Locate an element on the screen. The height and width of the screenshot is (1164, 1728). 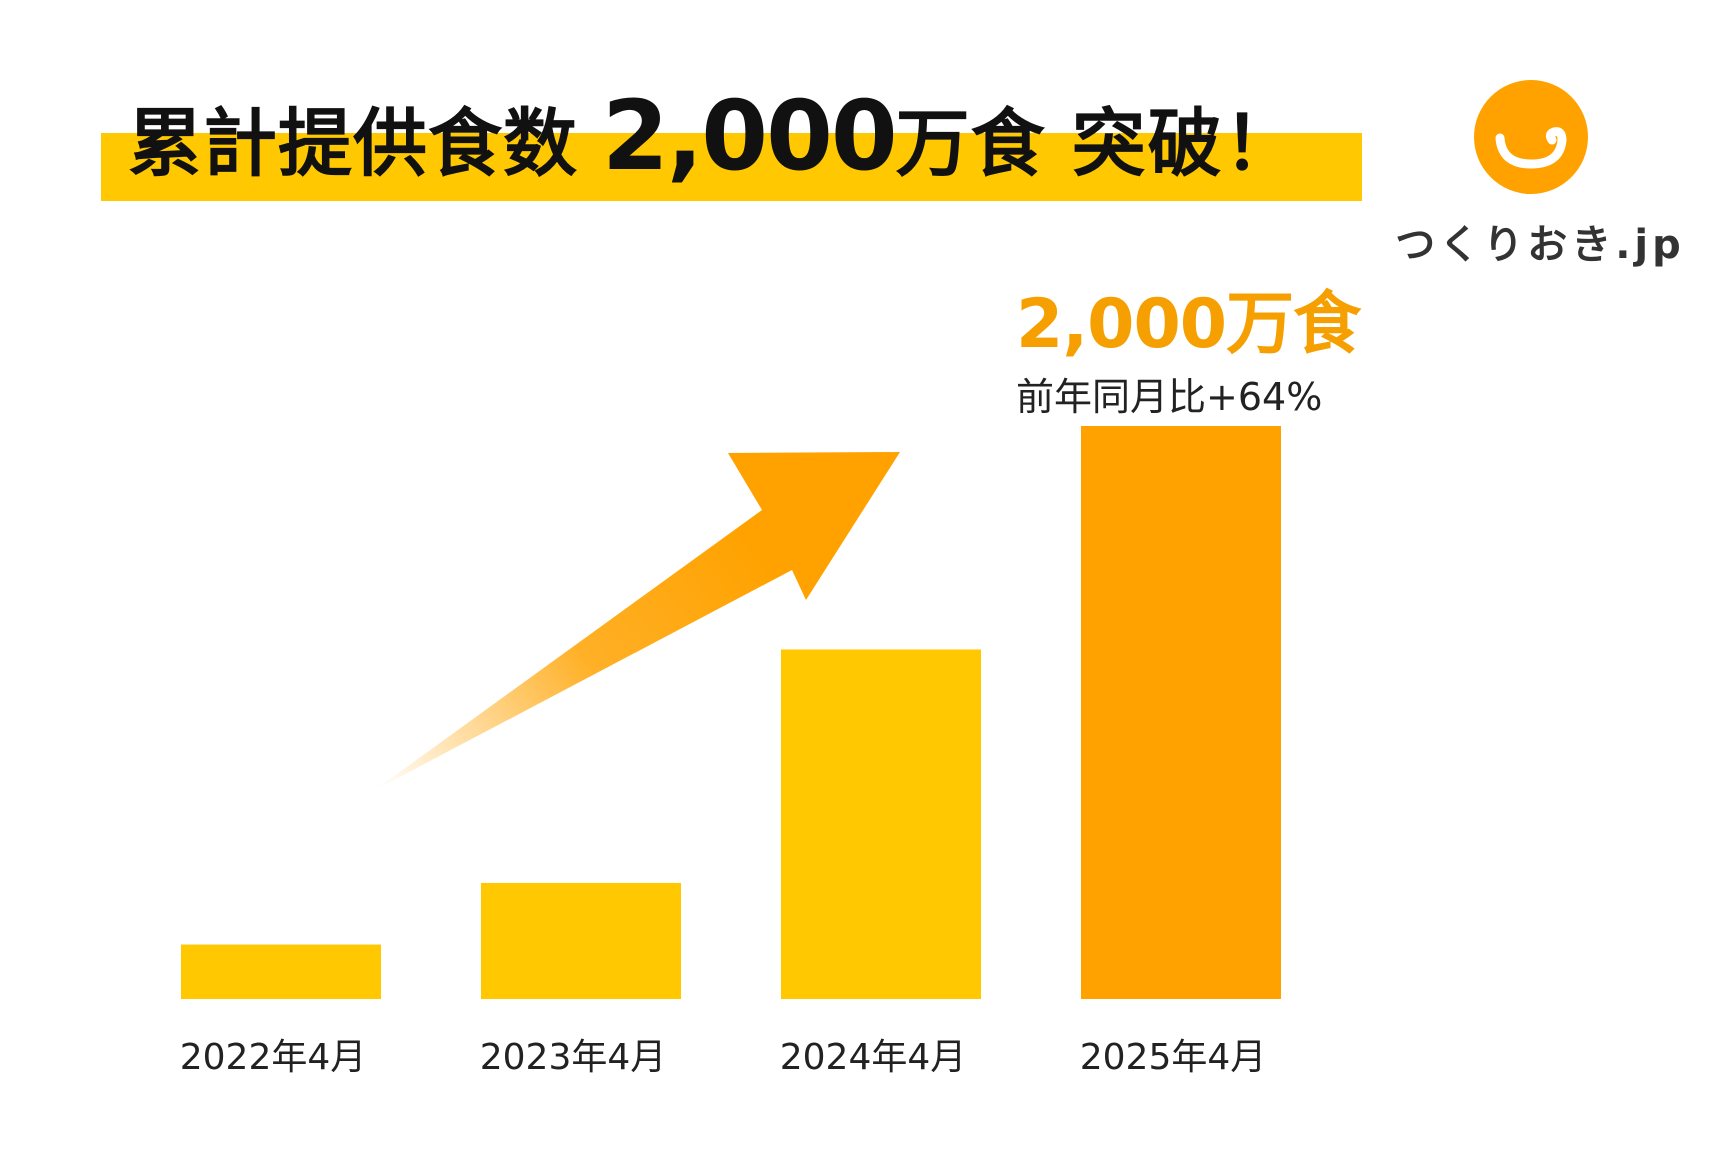
x-tick-label-1: 2022年4月 is located at coordinates (273, 1057).